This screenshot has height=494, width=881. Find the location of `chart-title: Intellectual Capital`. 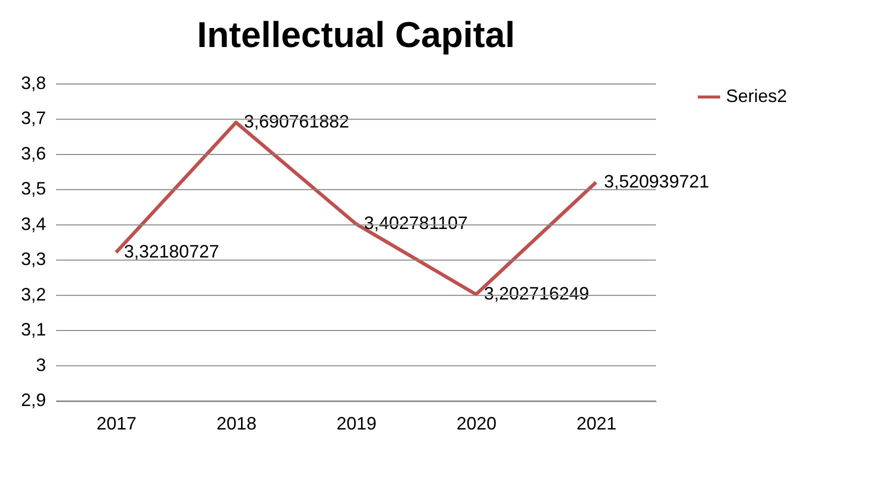

chart-title: Intellectual Capital is located at coordinates (356, 34).